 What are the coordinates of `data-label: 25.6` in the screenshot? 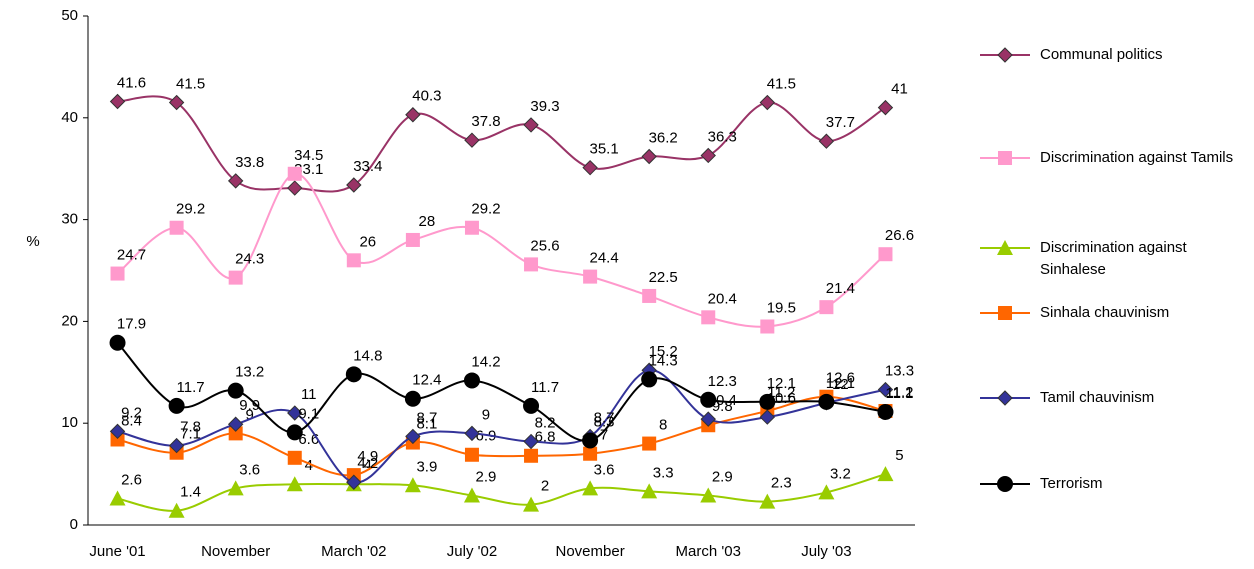 It's located at (544, 245).